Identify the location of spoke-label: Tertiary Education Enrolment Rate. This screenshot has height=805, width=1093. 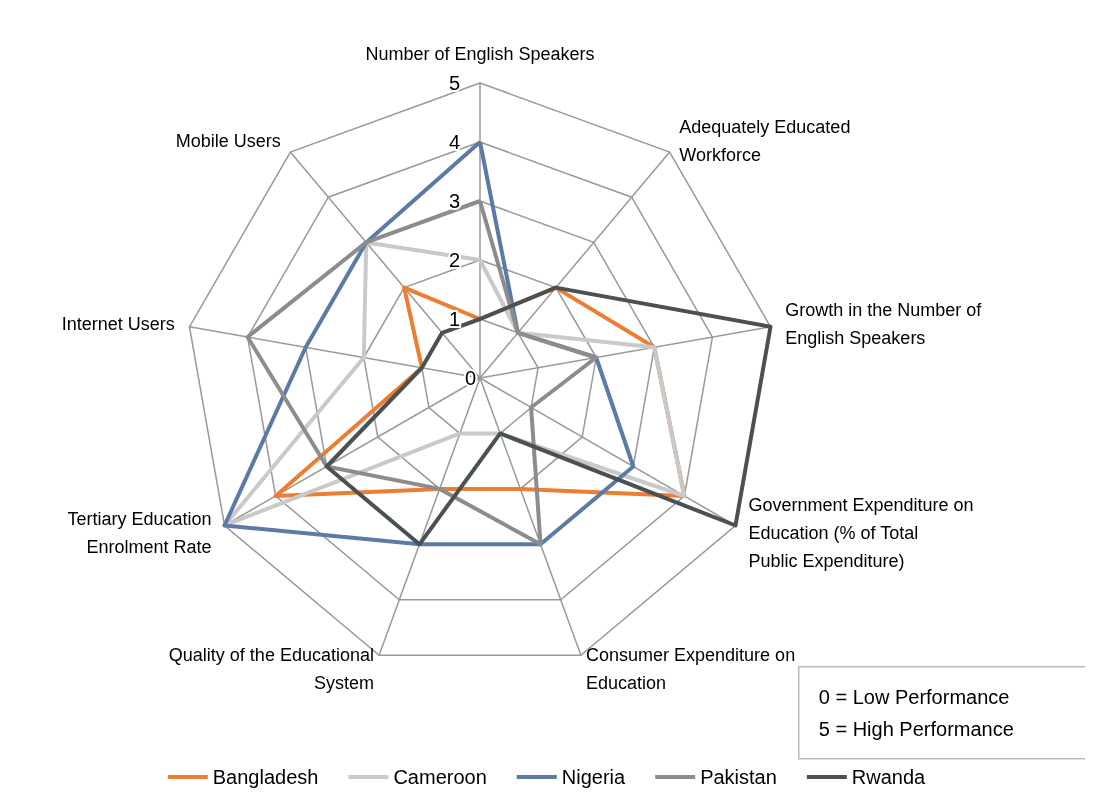
(139, 533).